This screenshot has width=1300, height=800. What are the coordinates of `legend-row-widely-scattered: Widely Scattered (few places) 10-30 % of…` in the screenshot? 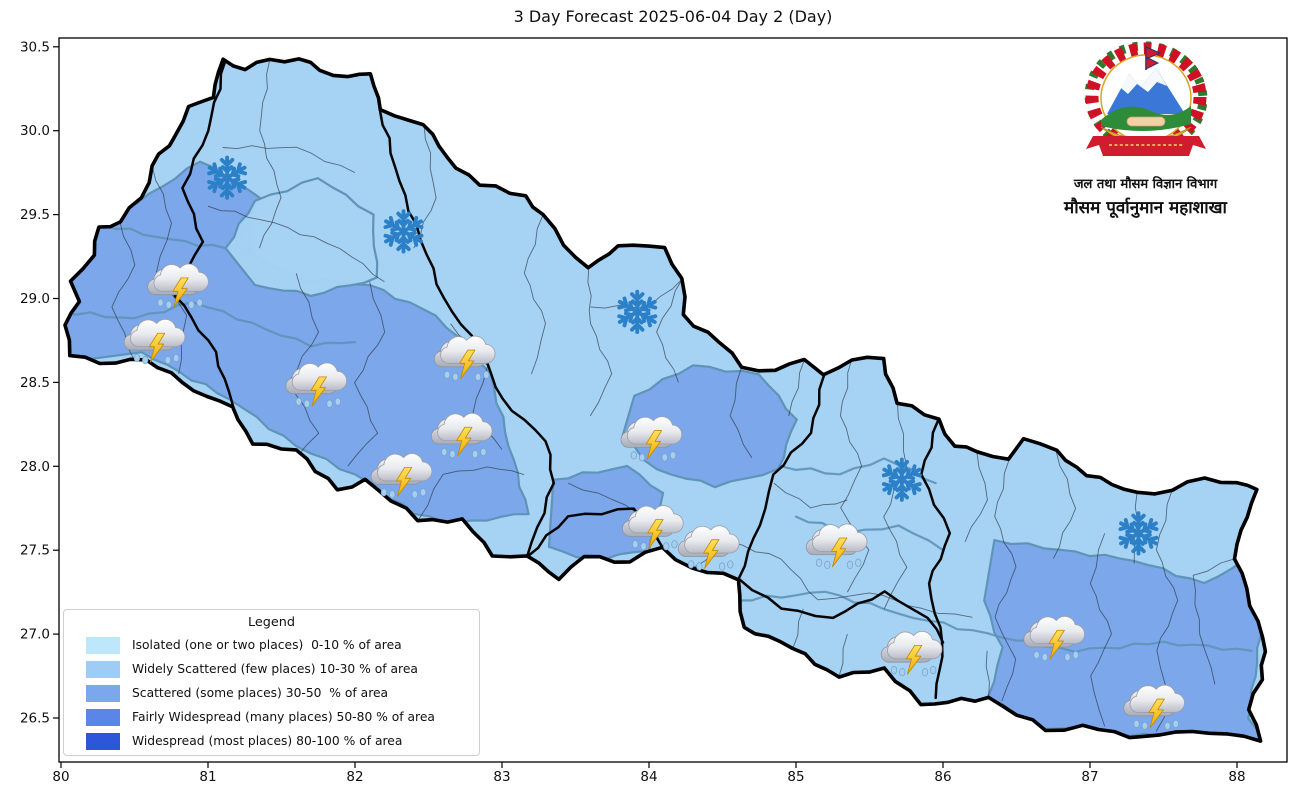 It's located at (271, 669).